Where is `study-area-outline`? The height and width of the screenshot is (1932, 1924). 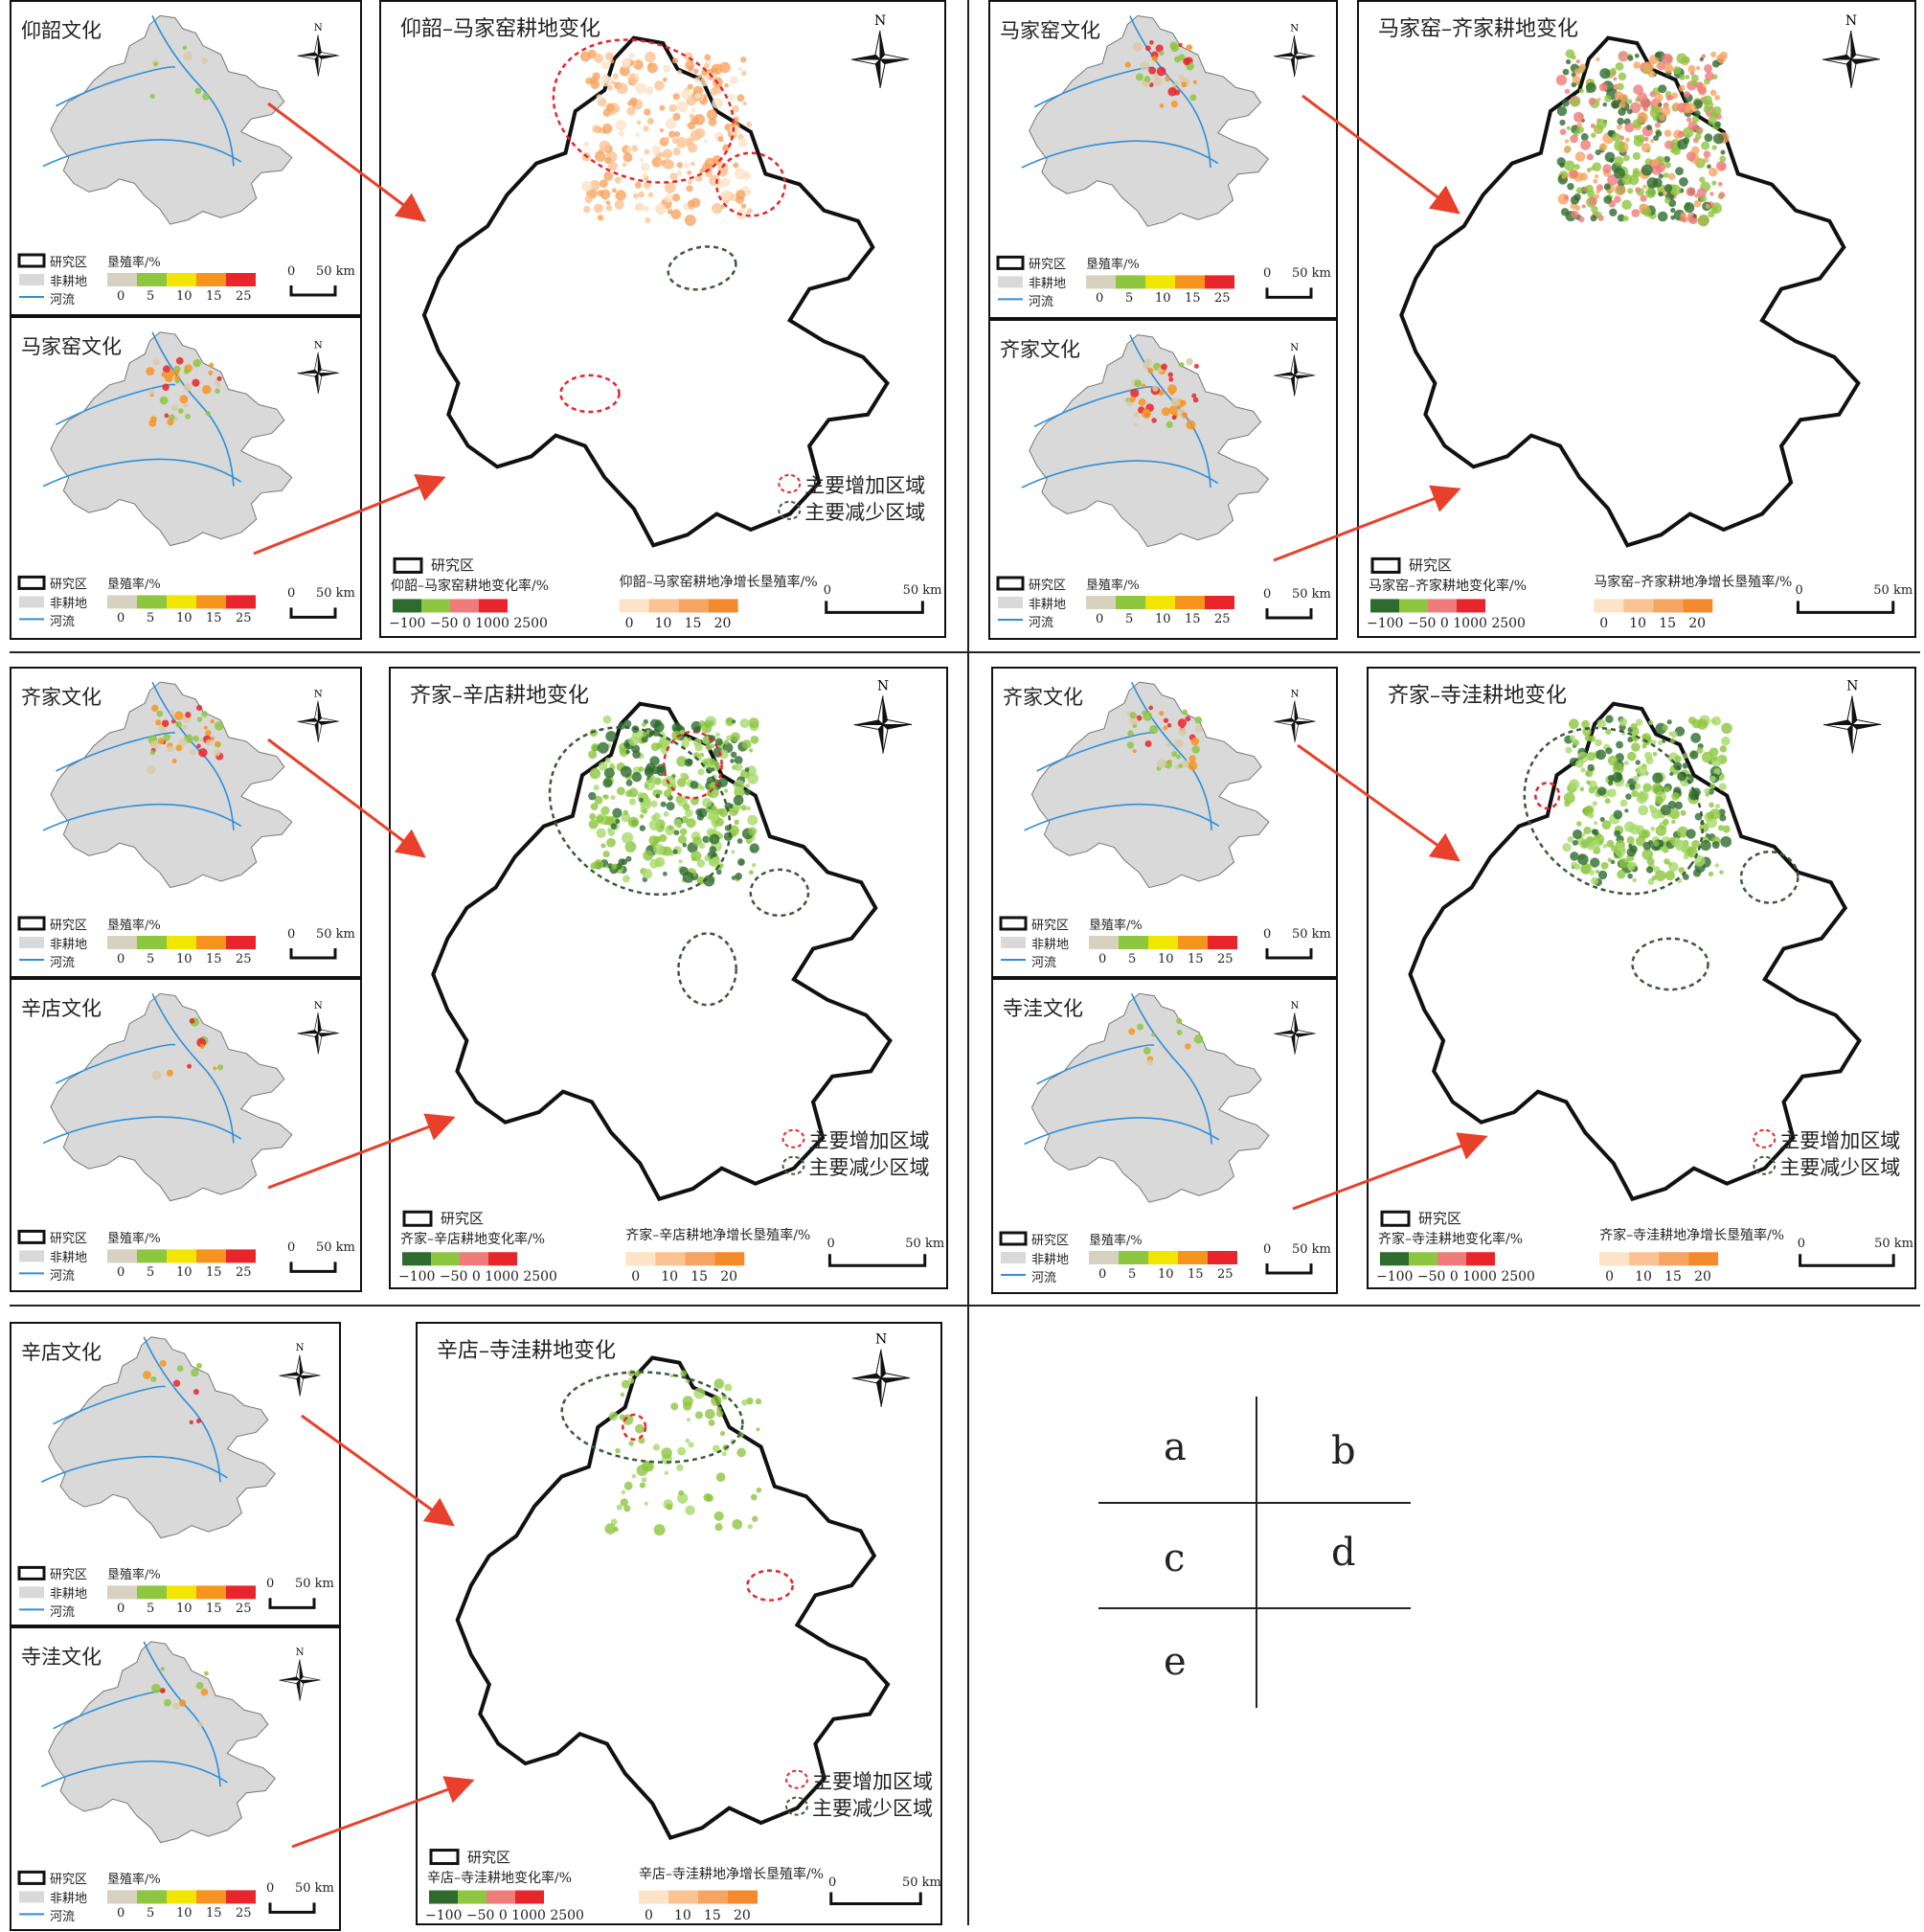 study-area-outline is located at coordinates (1635, 951).